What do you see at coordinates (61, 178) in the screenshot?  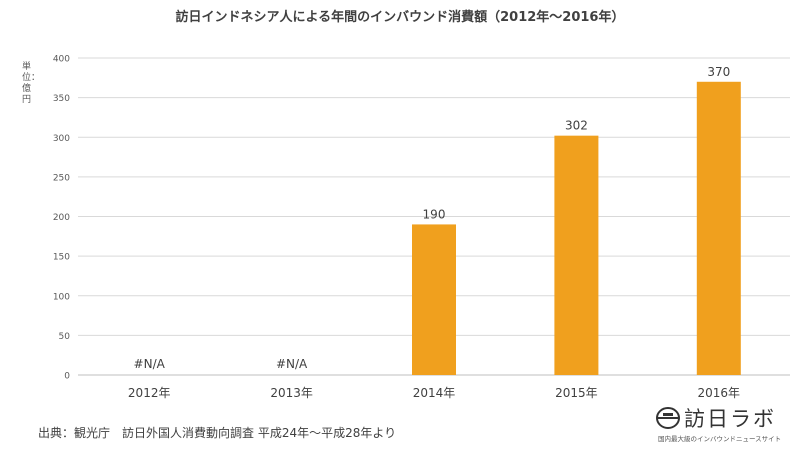 I see `y-tick-label: 250` at bounding box center [61, 178].